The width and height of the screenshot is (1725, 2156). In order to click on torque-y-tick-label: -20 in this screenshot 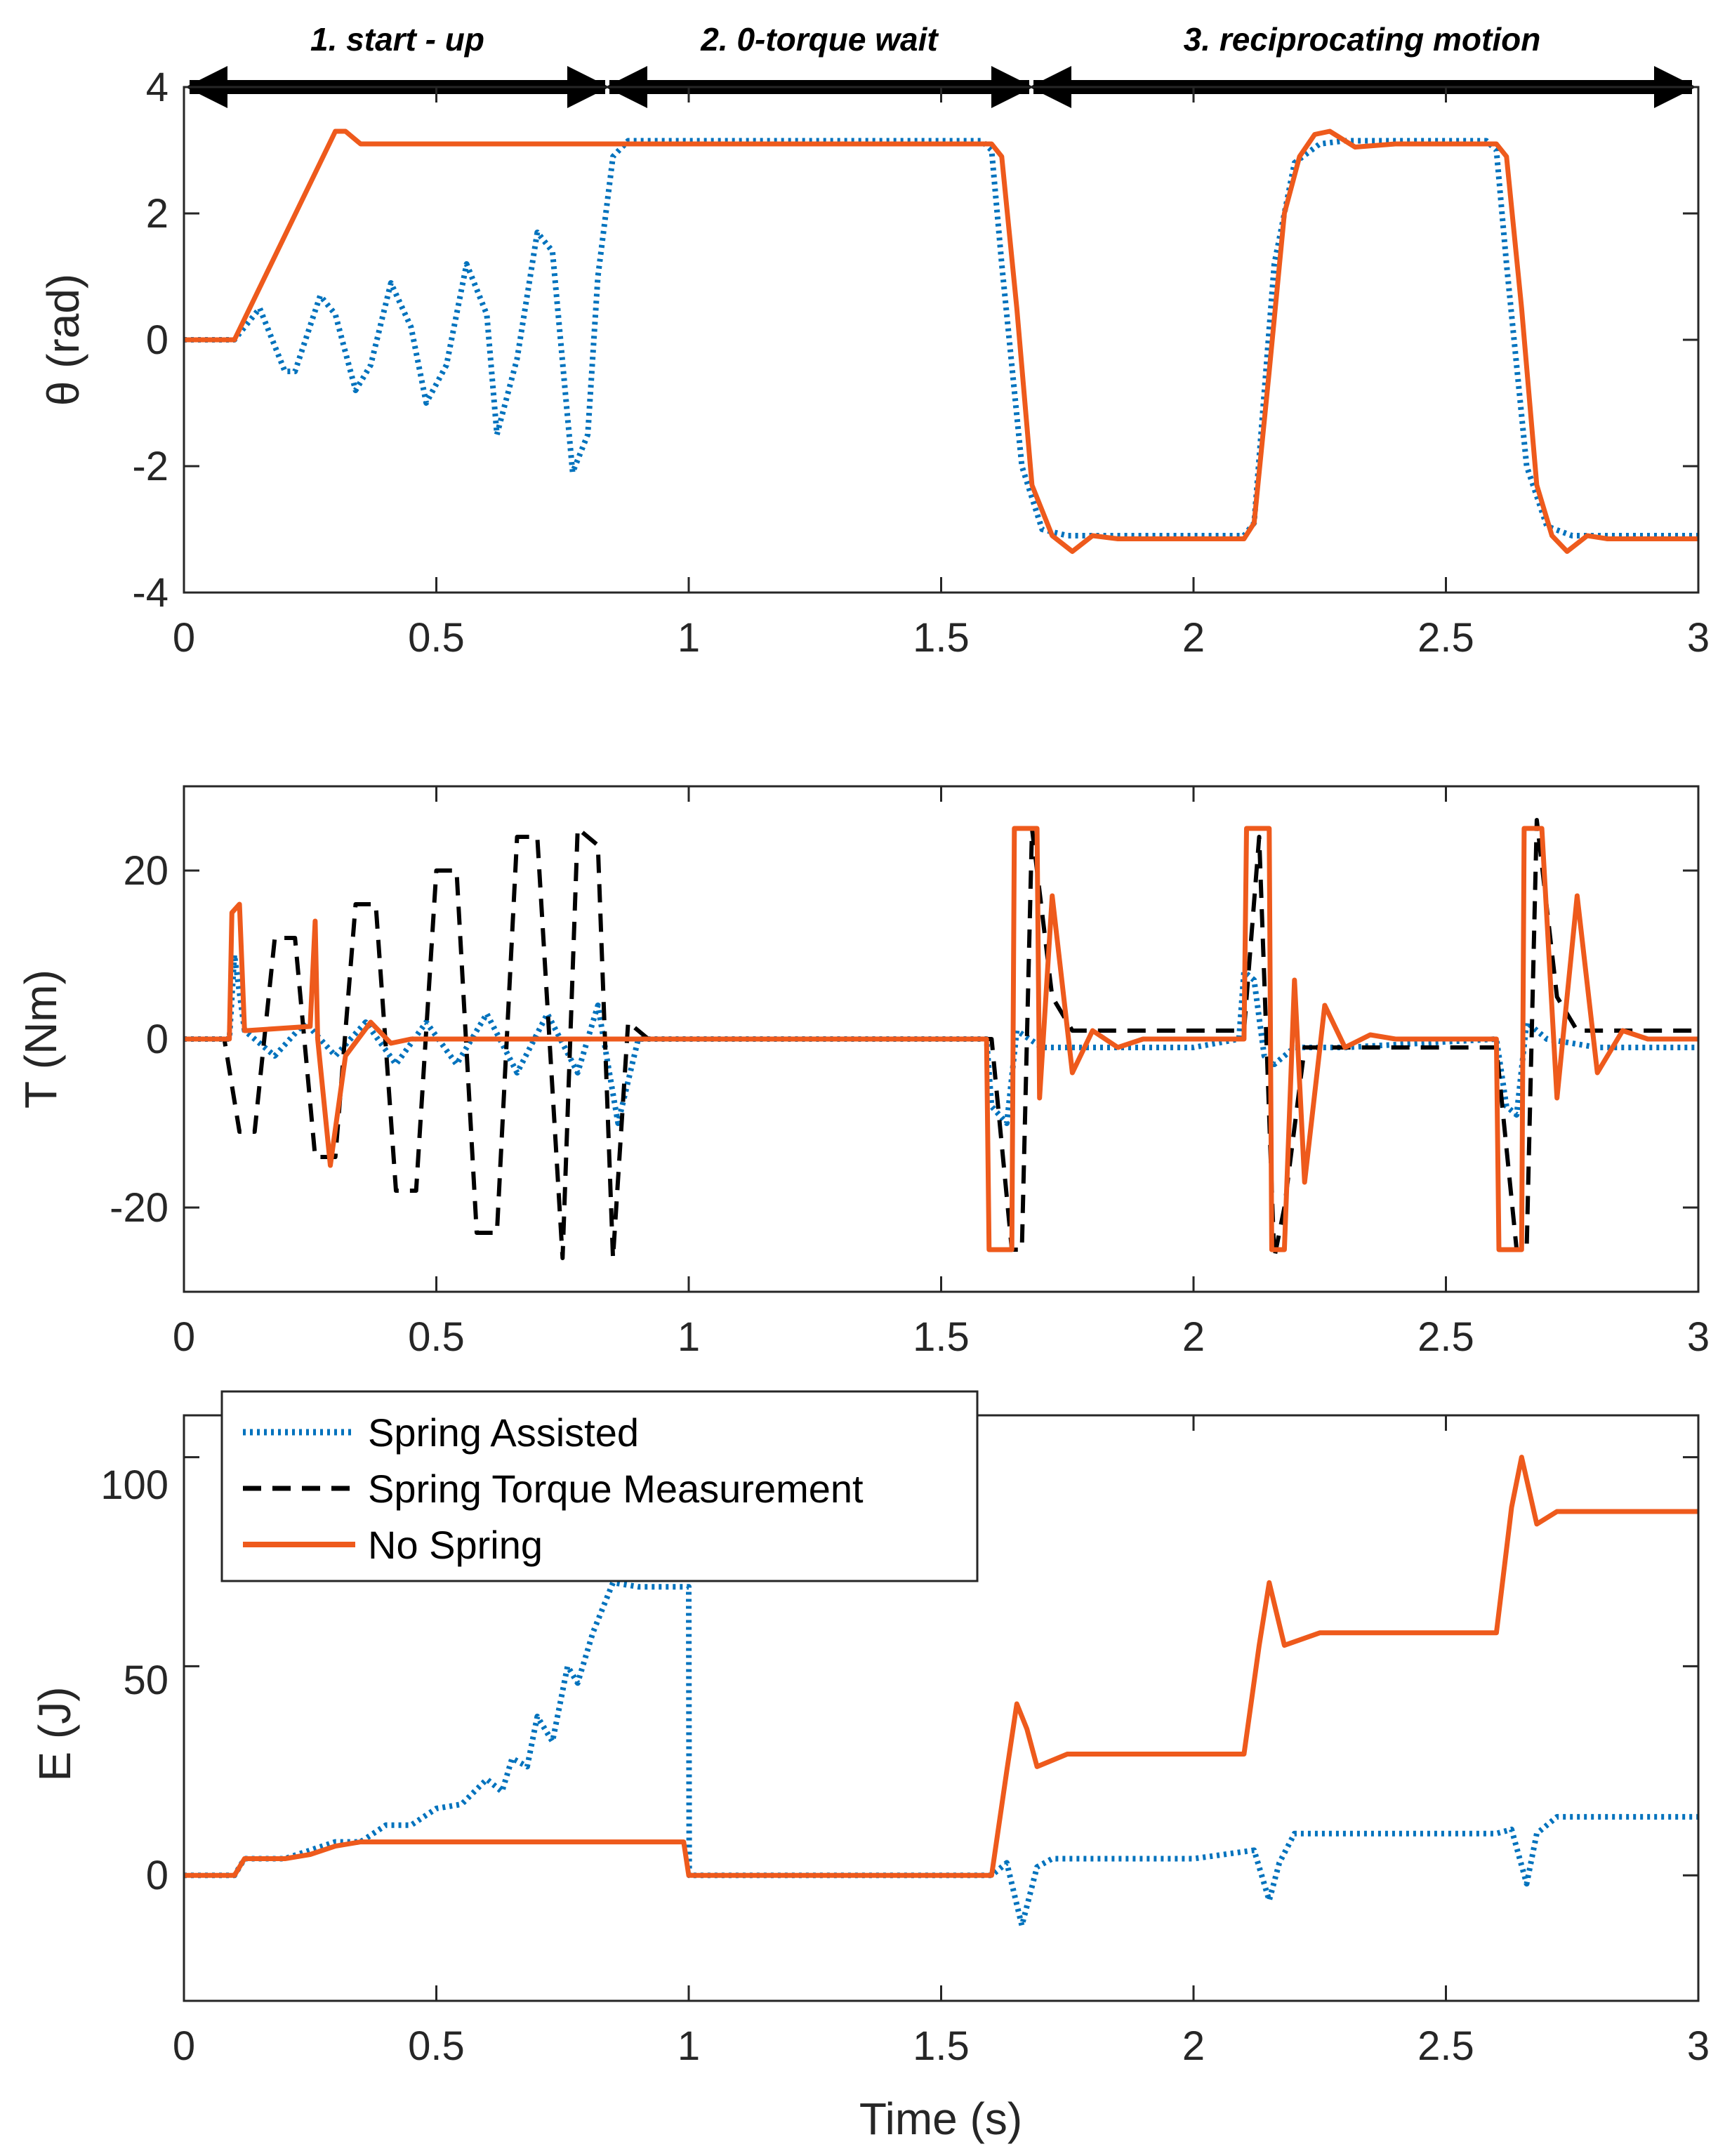, I will do `click(139, 1208)`.